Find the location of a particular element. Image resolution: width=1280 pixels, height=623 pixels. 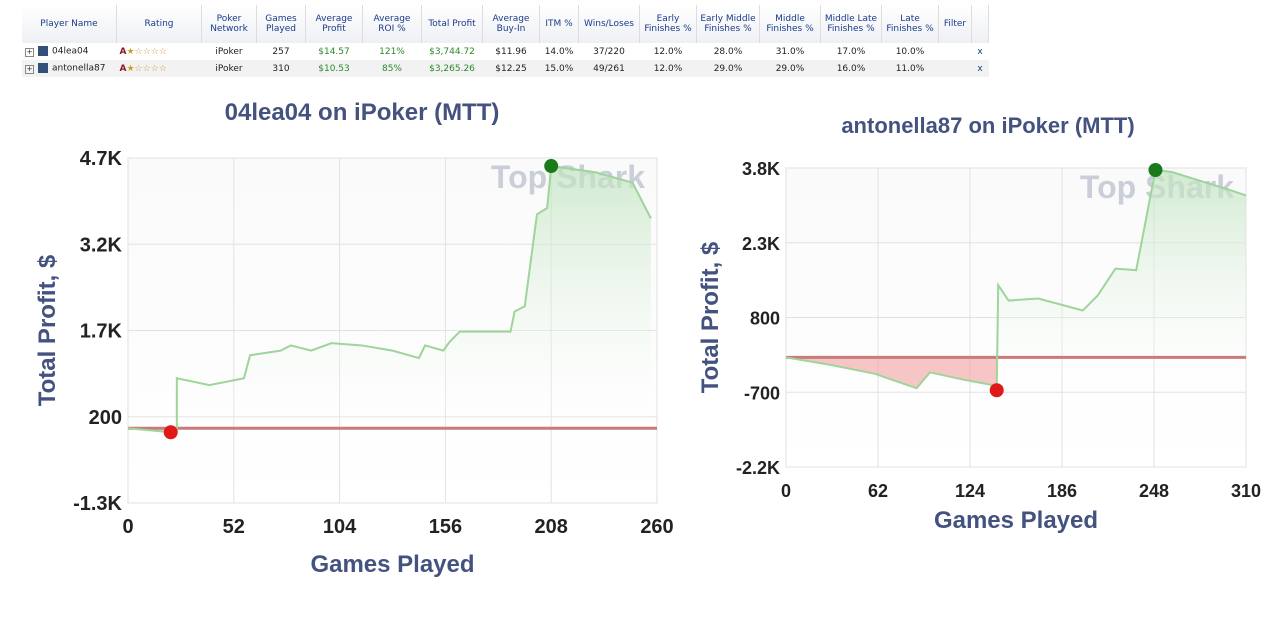

column-header is located at coordinates (980, 24).